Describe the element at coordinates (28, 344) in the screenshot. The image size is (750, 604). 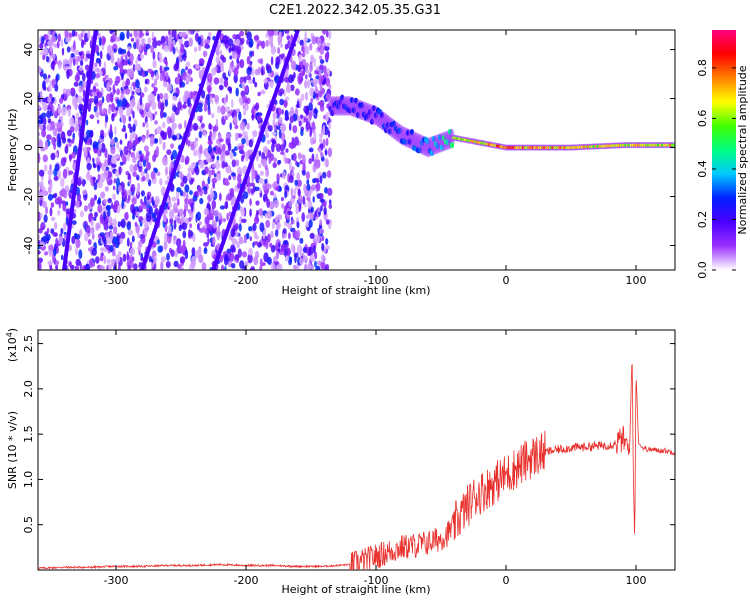
I see `y-tick-label: 2.5` at that location.